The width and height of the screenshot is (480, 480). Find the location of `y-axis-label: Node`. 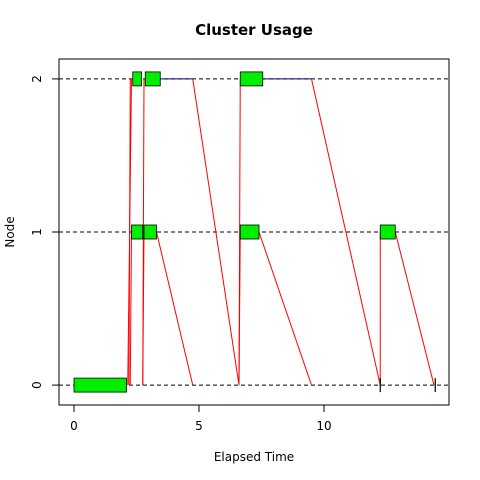

y-axis-label: Node is located at coordinates (10, 231).